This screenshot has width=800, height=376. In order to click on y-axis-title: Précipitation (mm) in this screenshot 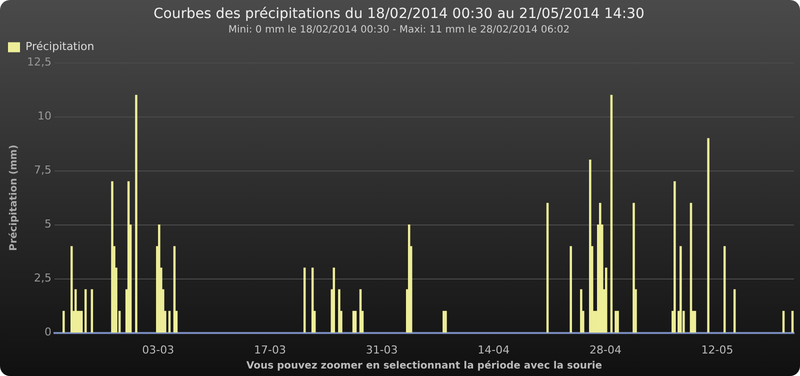, I will do `click(14, 197)`.